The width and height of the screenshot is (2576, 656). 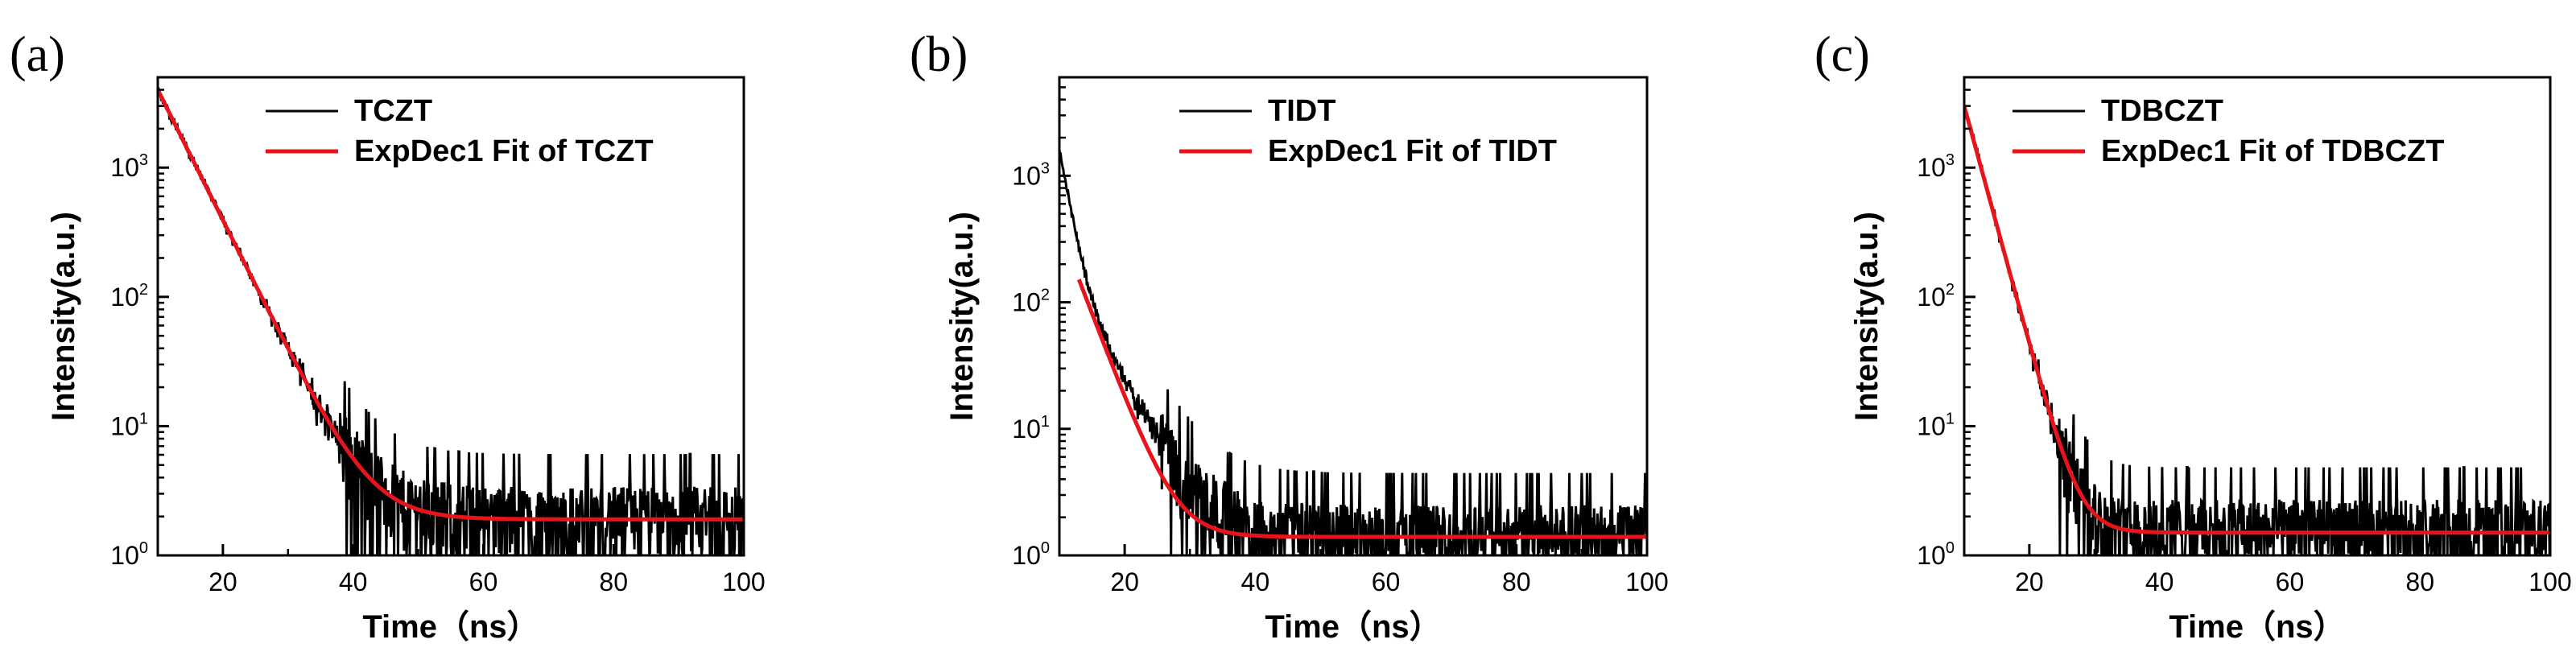 What do you see at coordinates (1842, 55) in the screenshot?
I see `panel-label: (c)` at bounding box center [1842, 55].